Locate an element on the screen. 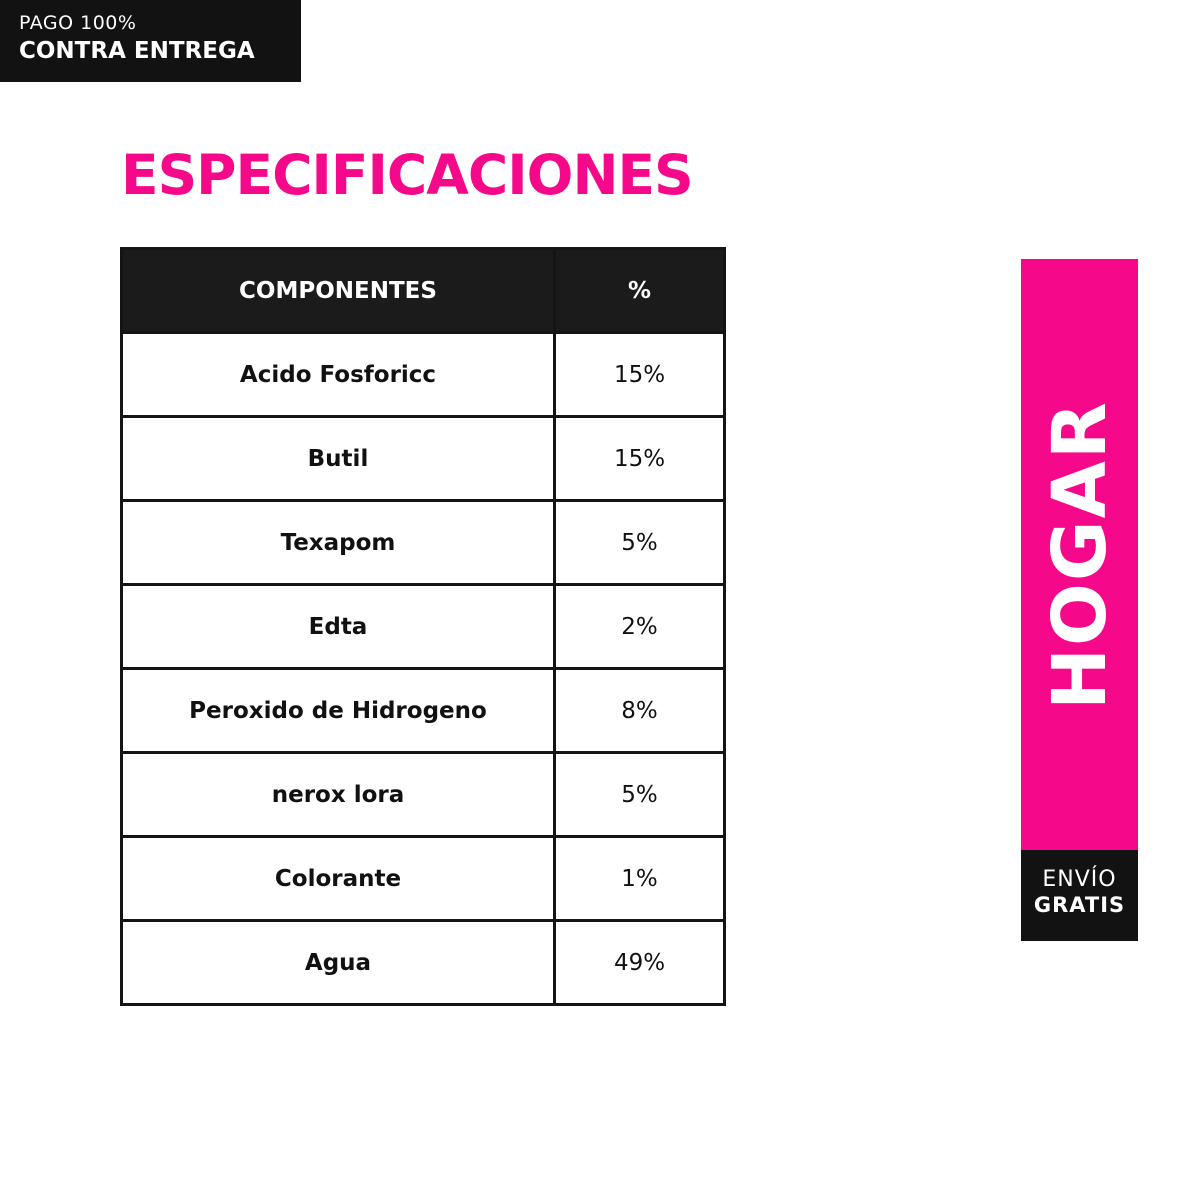 Image resolution: width=1200 pixels, height=1200 pixels. component-name: Colorante is located at coordinates (338, 878).